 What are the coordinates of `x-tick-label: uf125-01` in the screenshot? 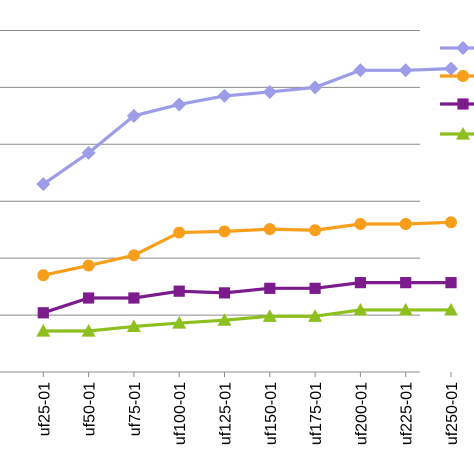 It's located at (226, 413).